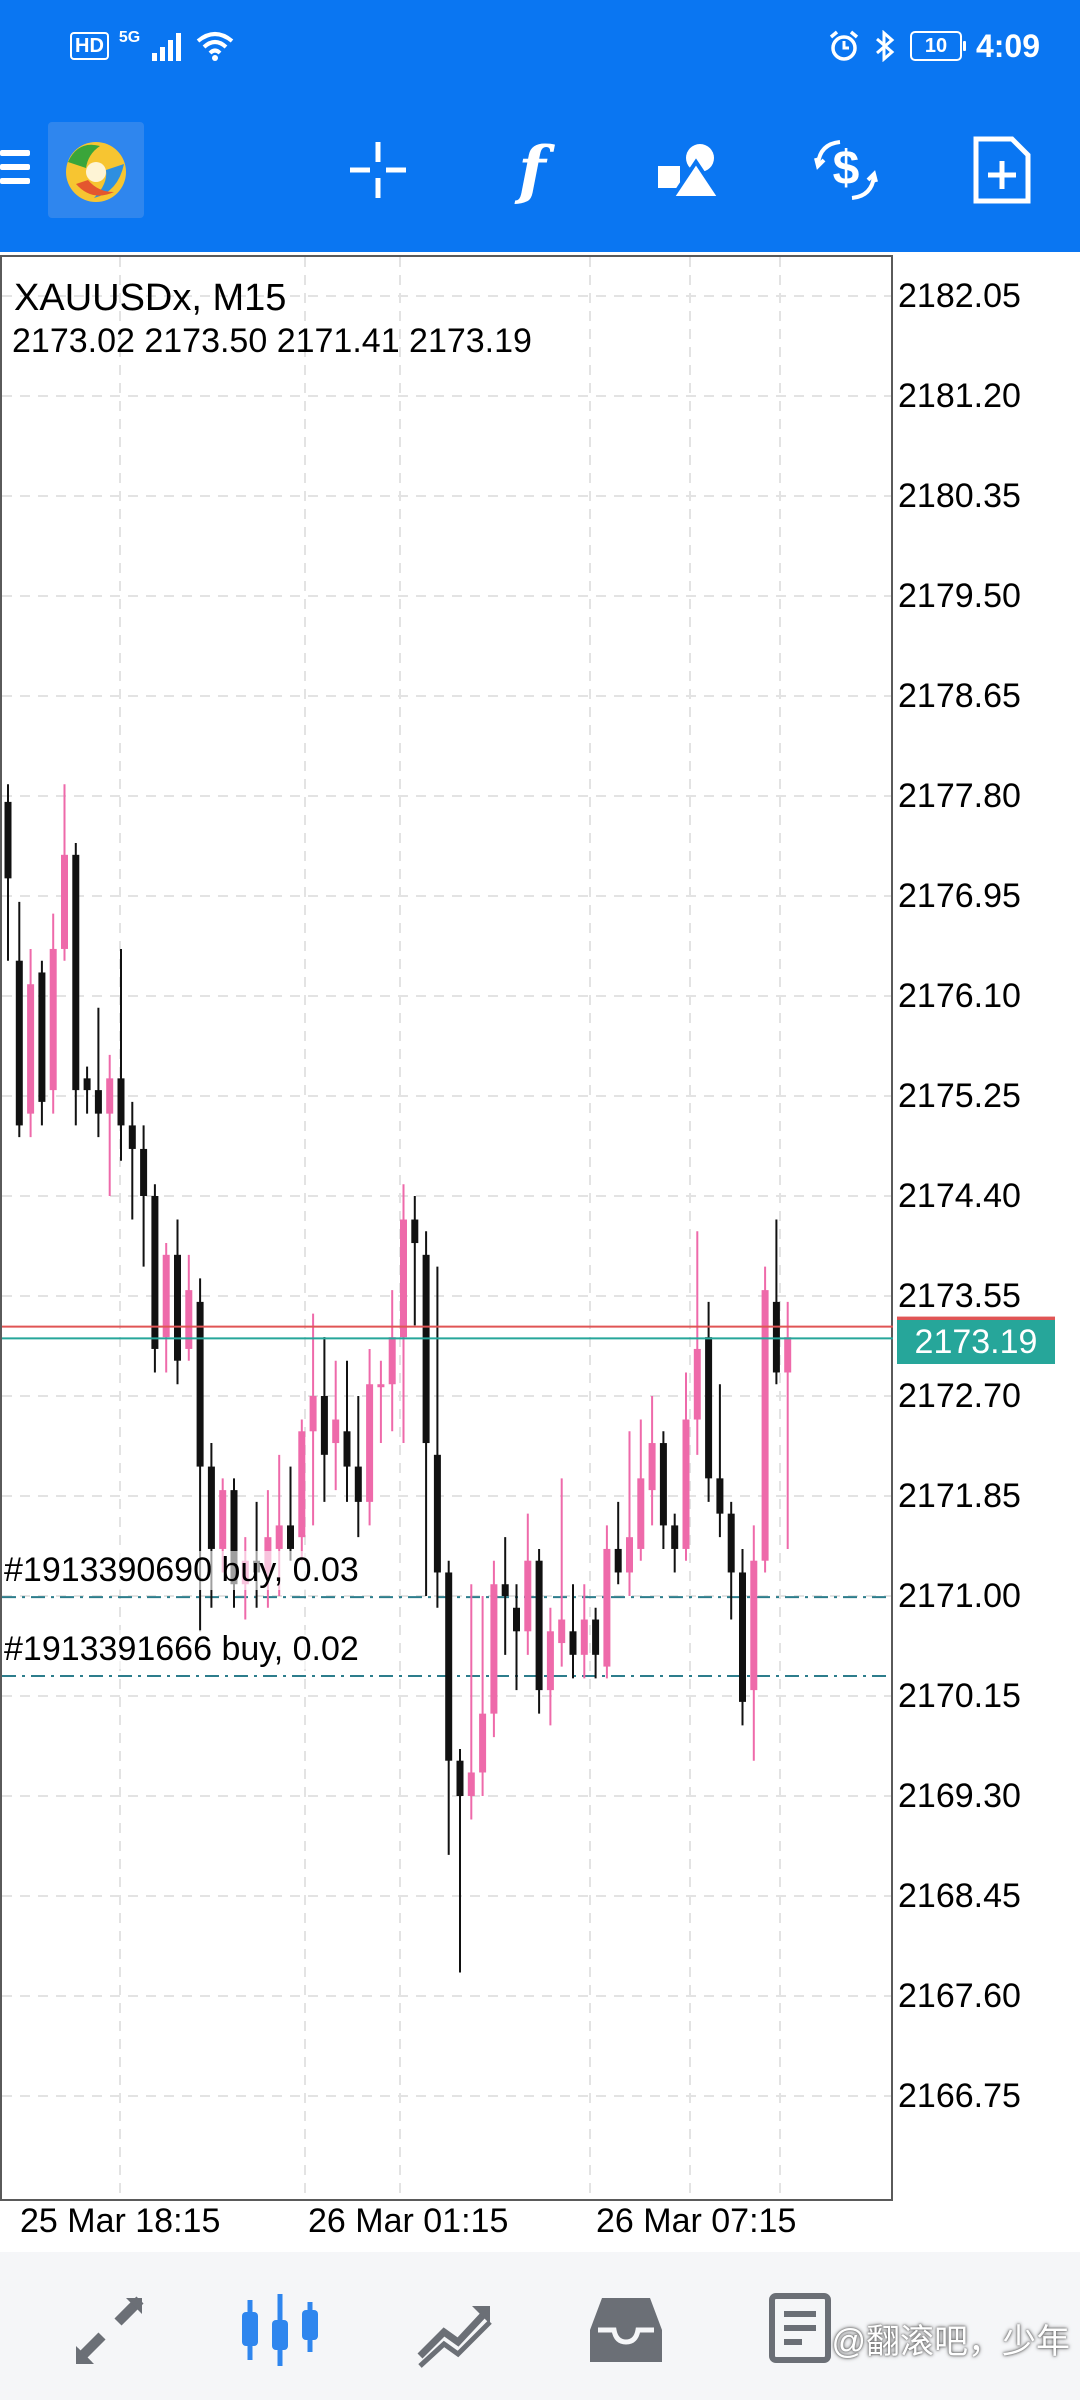 The width and height of the screenshot is (1080, 2400). I want to click on order-line-label: #1913391666 buy, 0.02, so click(181, 1649).